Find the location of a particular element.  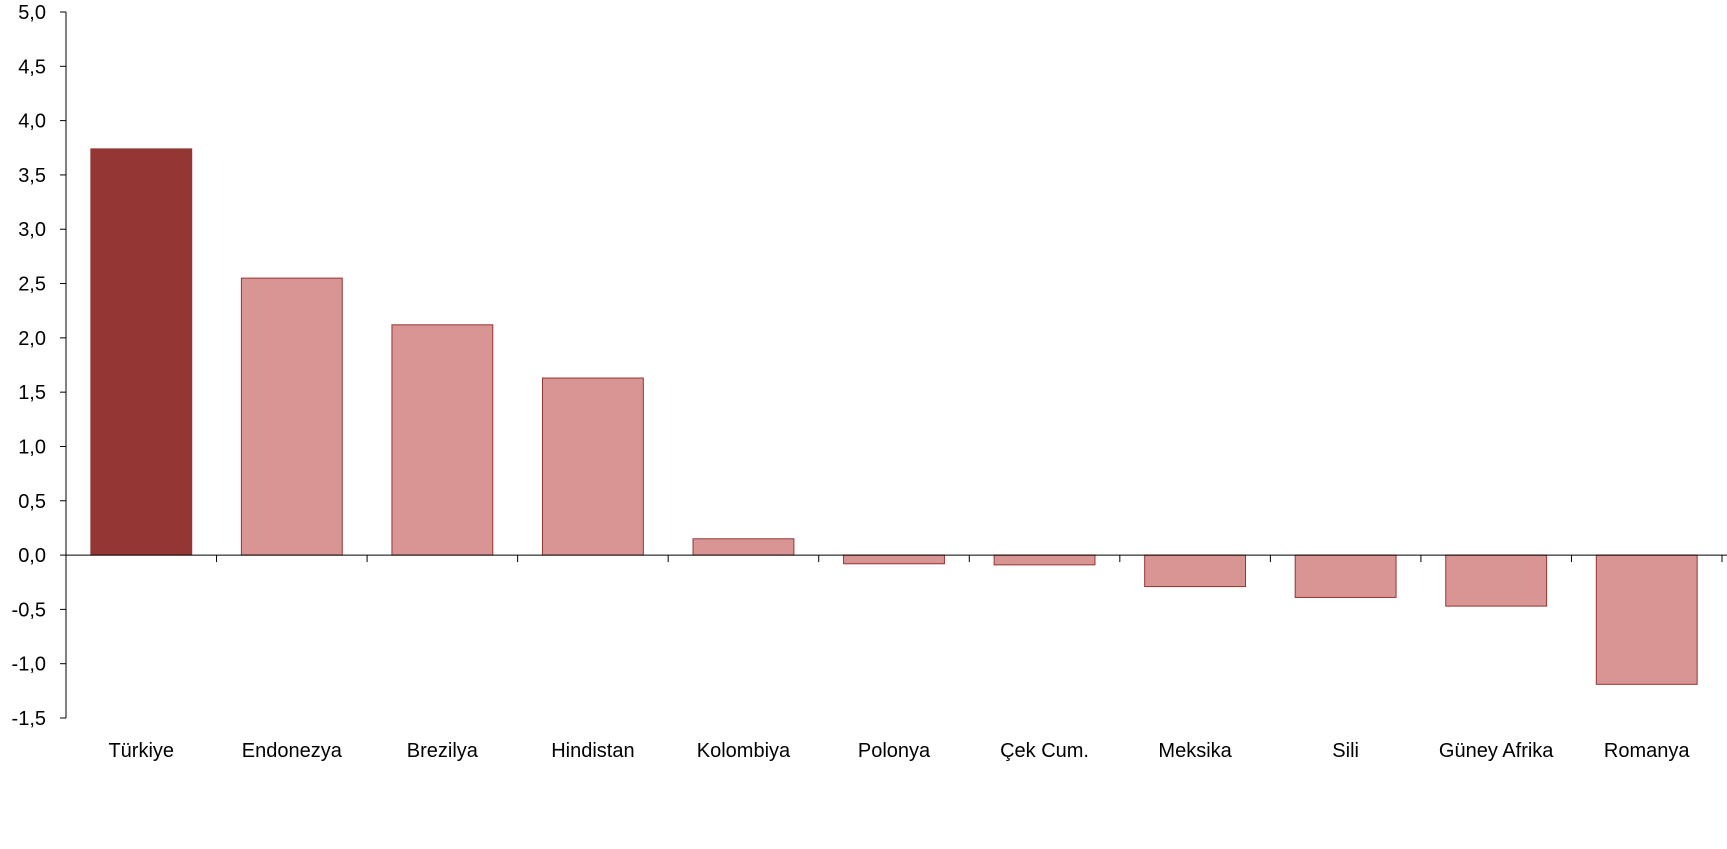

y-tick-label: 4,0 is located at coordinates (32, 122).